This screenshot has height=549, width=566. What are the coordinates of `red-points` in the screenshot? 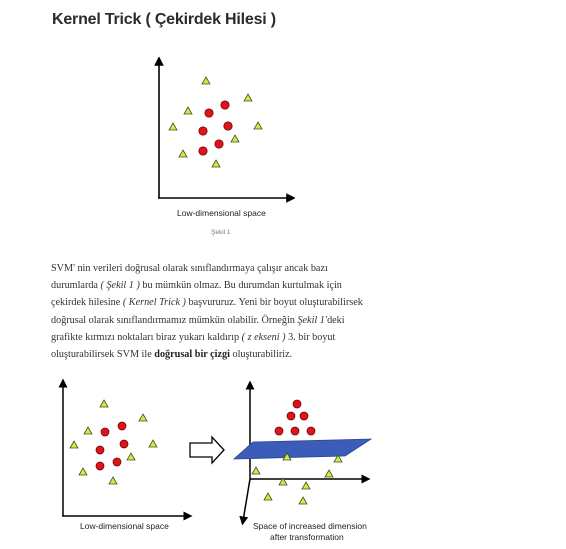 It's located at (215, 128).